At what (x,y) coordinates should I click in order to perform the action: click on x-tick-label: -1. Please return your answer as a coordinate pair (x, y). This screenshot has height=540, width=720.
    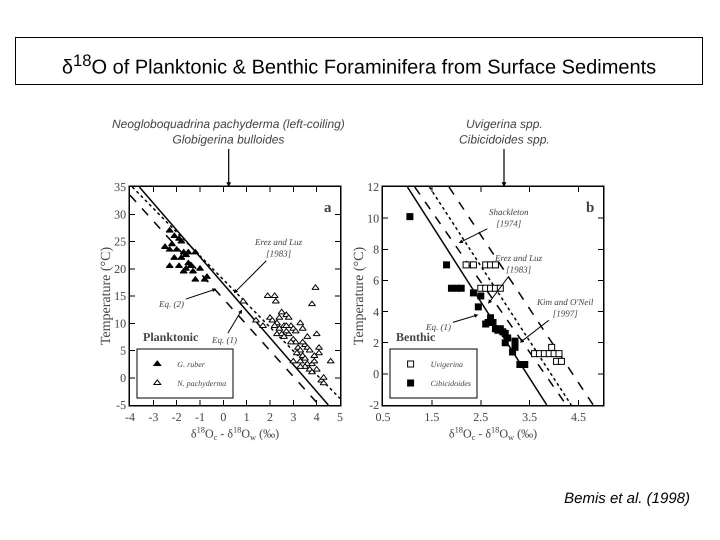
    Looking at the image, I should click on (200, 417).